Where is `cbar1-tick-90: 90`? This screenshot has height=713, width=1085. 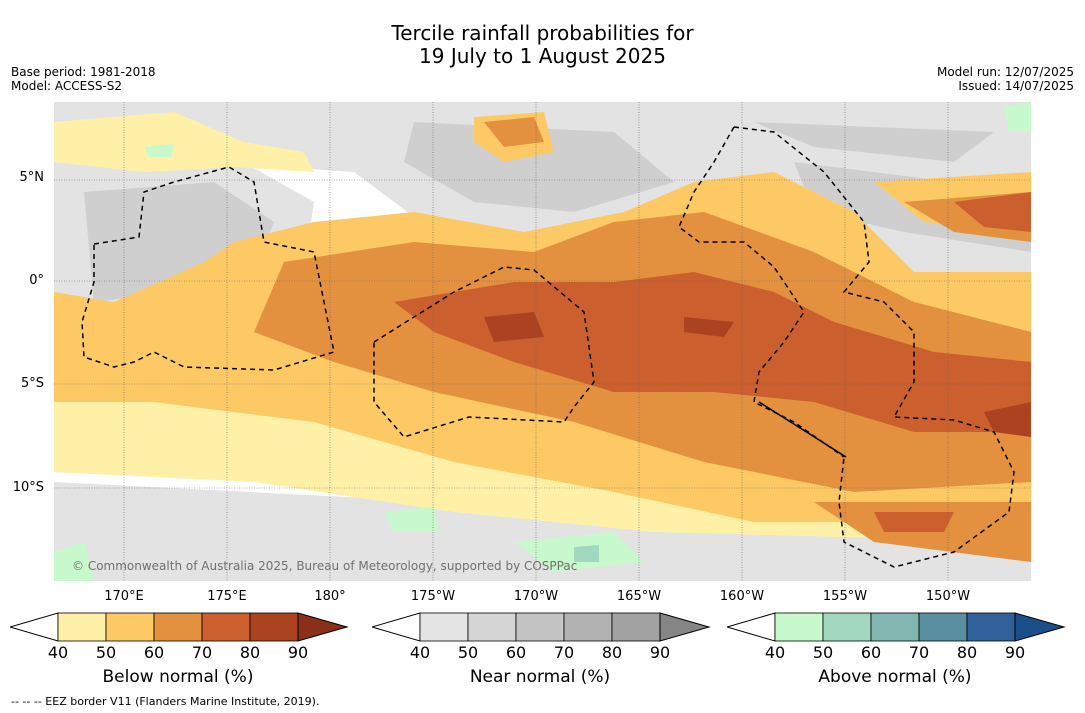
cbar1-tick-90: 90 is located at coordinates (298, 652).